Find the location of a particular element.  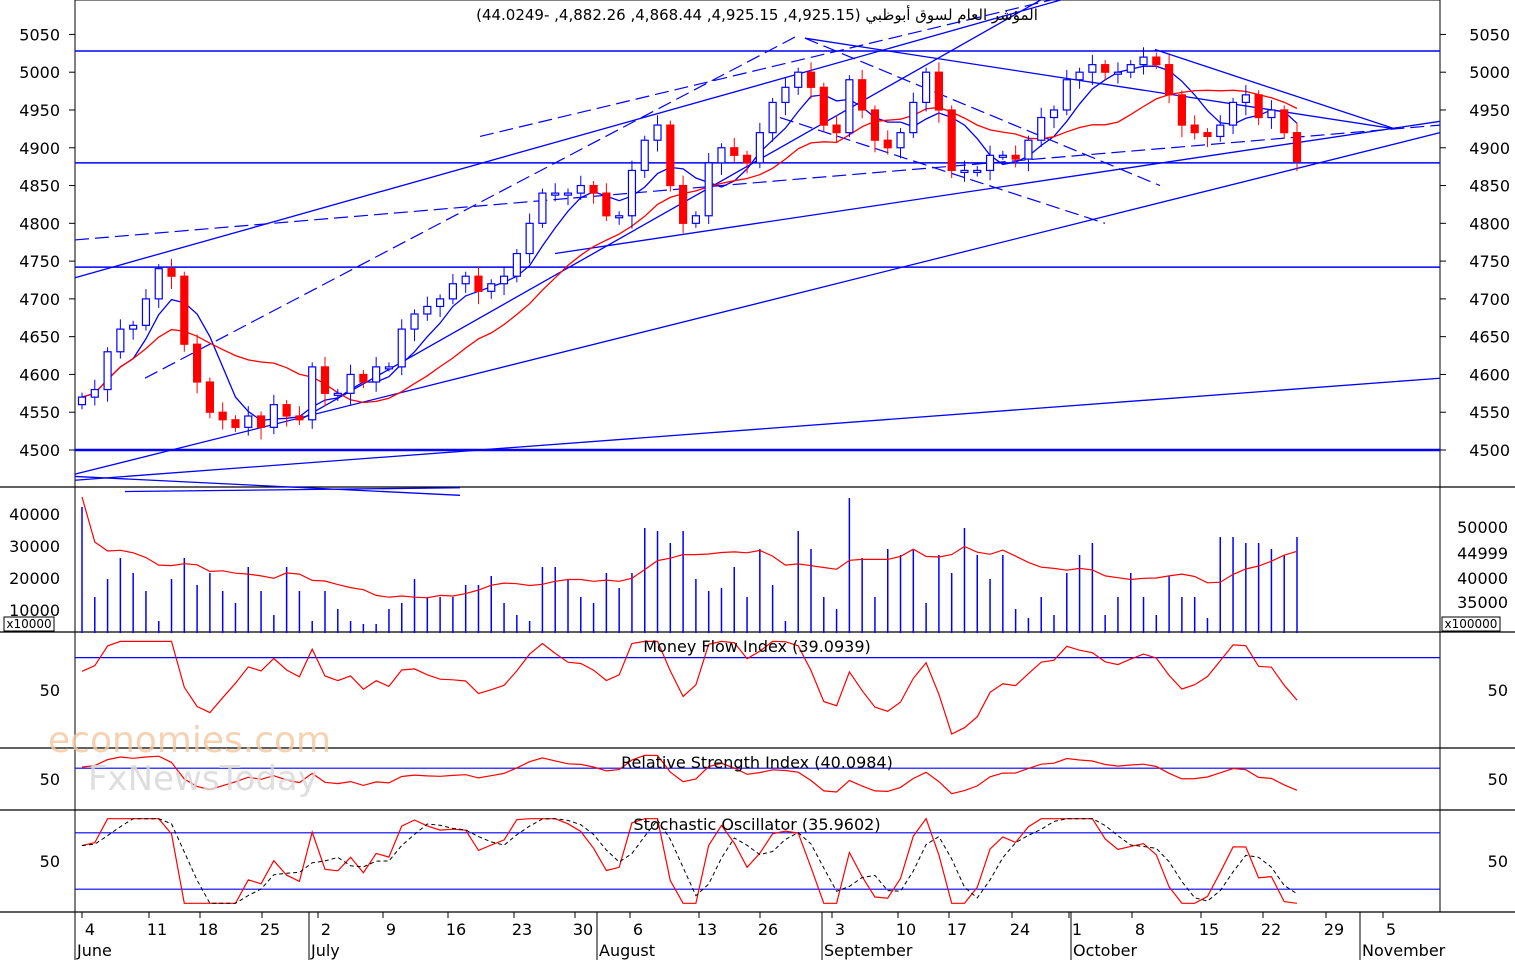

volume-tick-left: 20000 is located at coordinates (34, 578).